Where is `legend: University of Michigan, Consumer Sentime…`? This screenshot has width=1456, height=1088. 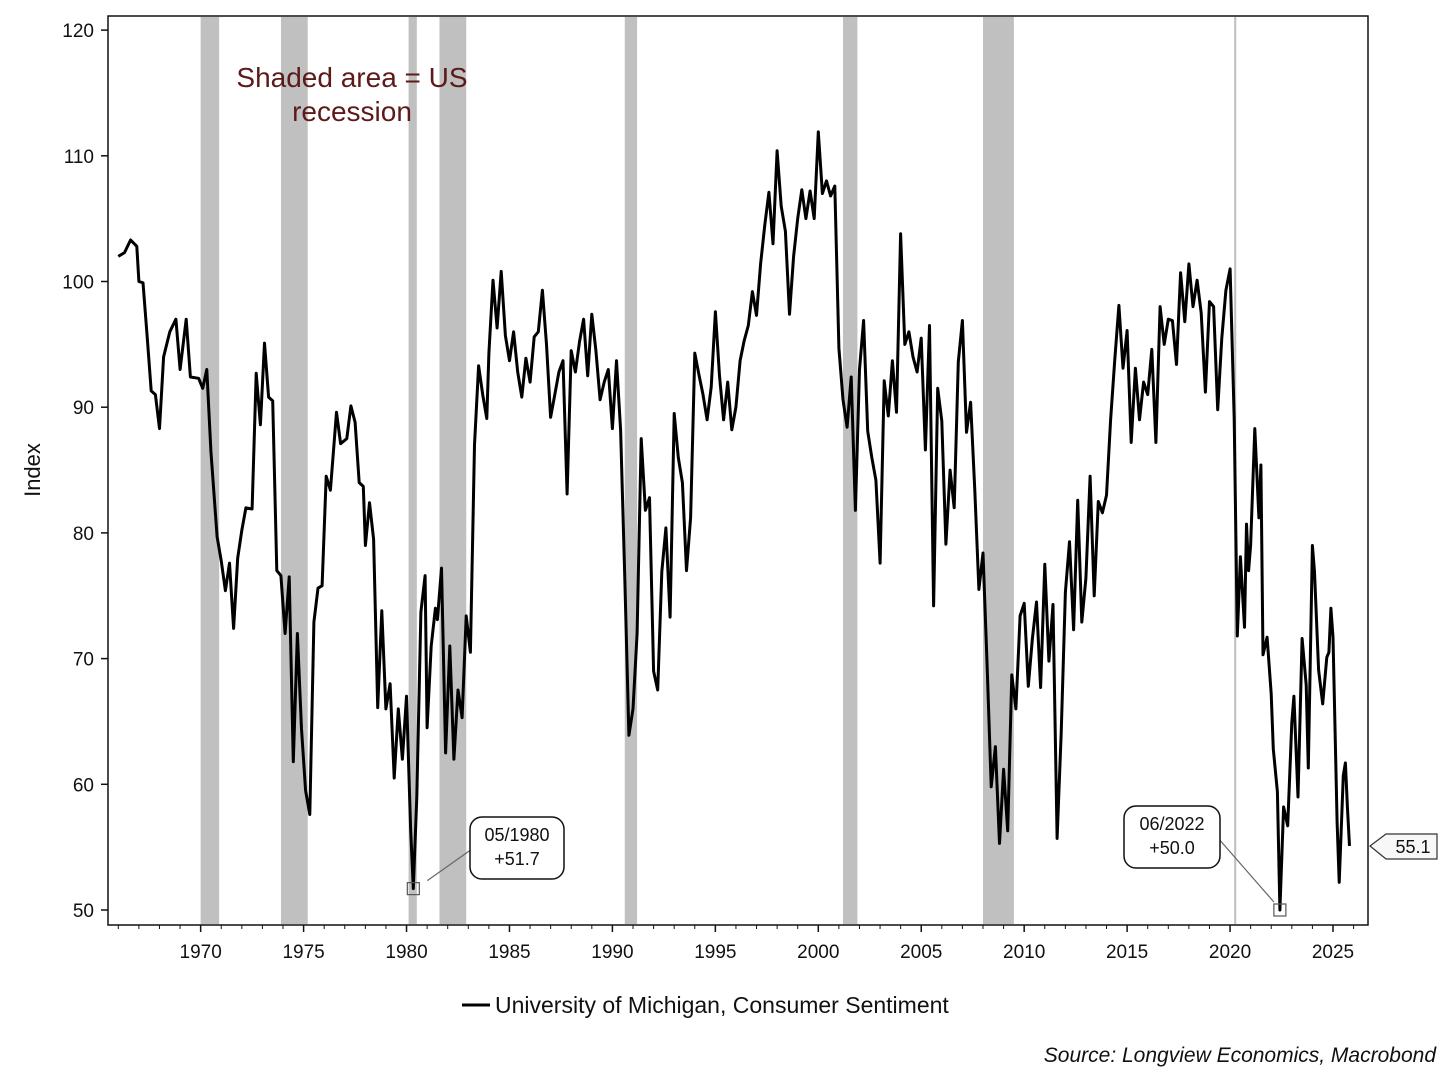
legend: University of Michigan, Consumer Sentime… is located at coordinates (705, 1005).